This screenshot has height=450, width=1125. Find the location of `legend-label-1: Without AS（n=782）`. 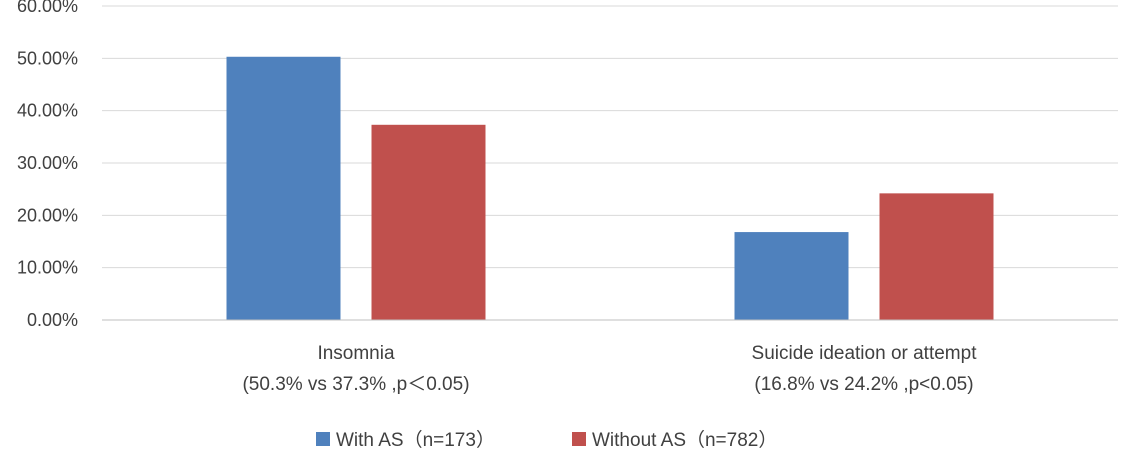

legend-label-1: Without AS（n=782） is located at coordinates (684, 439).